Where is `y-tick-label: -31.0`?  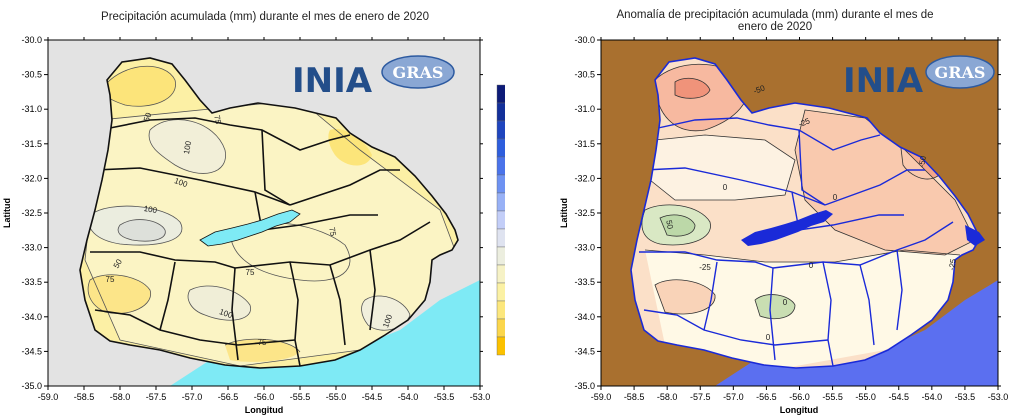
y-tick-label: -31.0 is located at coordinates (584, 109).